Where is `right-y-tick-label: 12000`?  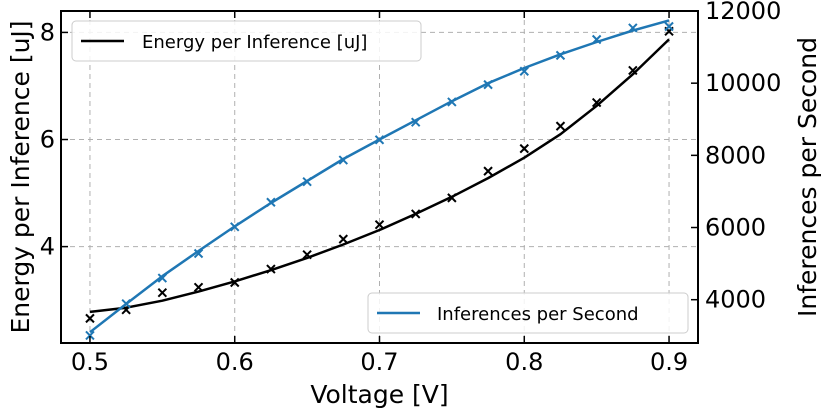 right-y-tick-label: 12000 is located at coordinates (743, 12).